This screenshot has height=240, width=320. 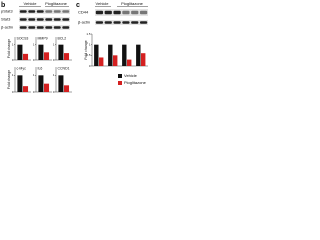 What do you see at coordinates (43, 38) in the screenshot?
I see `chart-title: MMP9` at bounding box center [43, 38].